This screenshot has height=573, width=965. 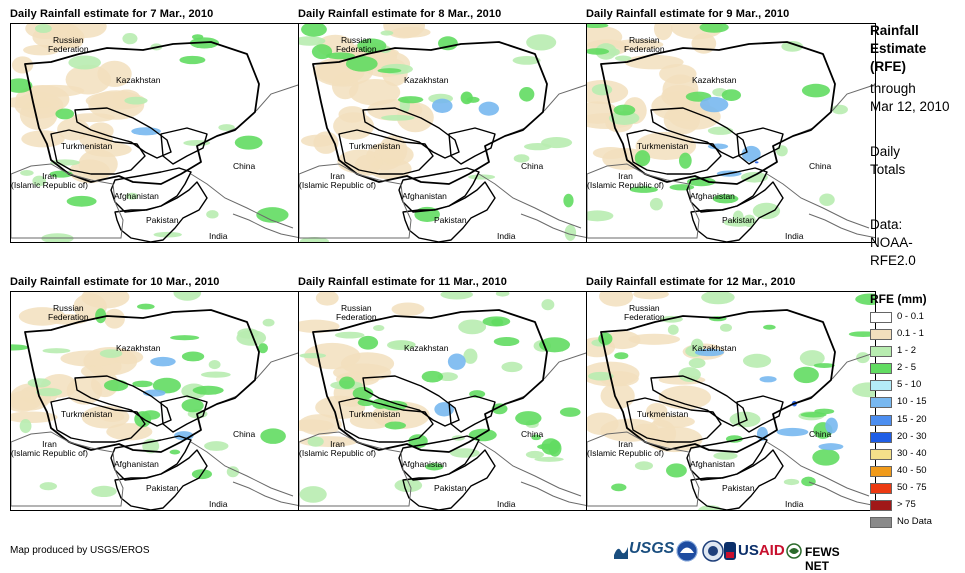 I want to click on sidebar-through: through, so click(x=893, y=88).